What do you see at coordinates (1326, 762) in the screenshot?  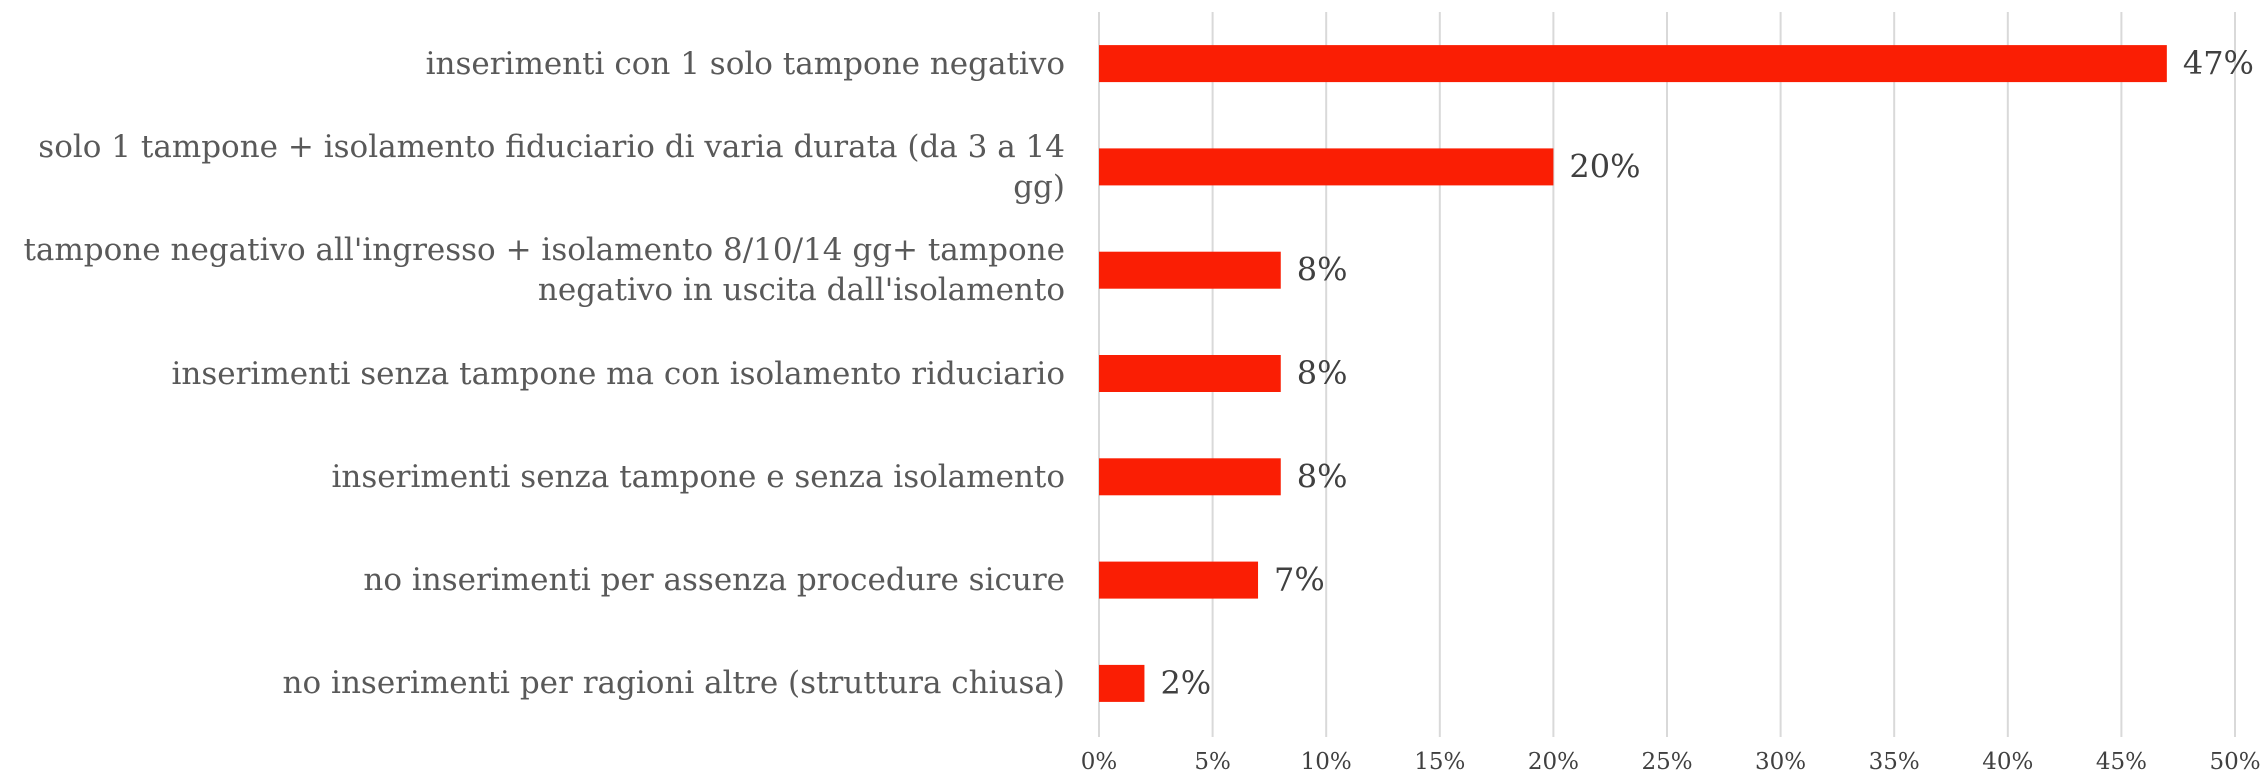 I see `x-tick-label: 10%` at bounding box center [1326, 762].